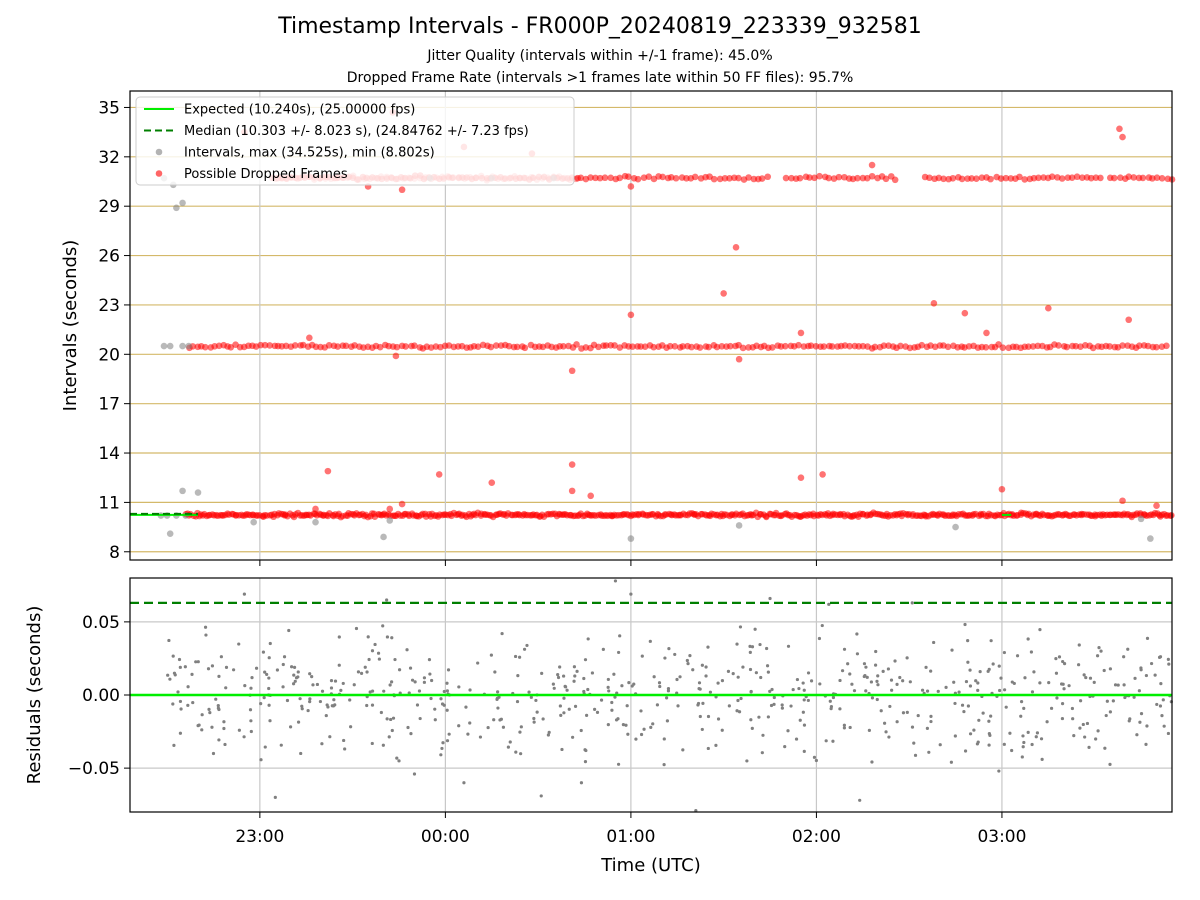 This screenshot has width=1200, height=900. Describe the element at coordinates (109, 355) in the screenshot. I see `ytick-label: 20` at that location.